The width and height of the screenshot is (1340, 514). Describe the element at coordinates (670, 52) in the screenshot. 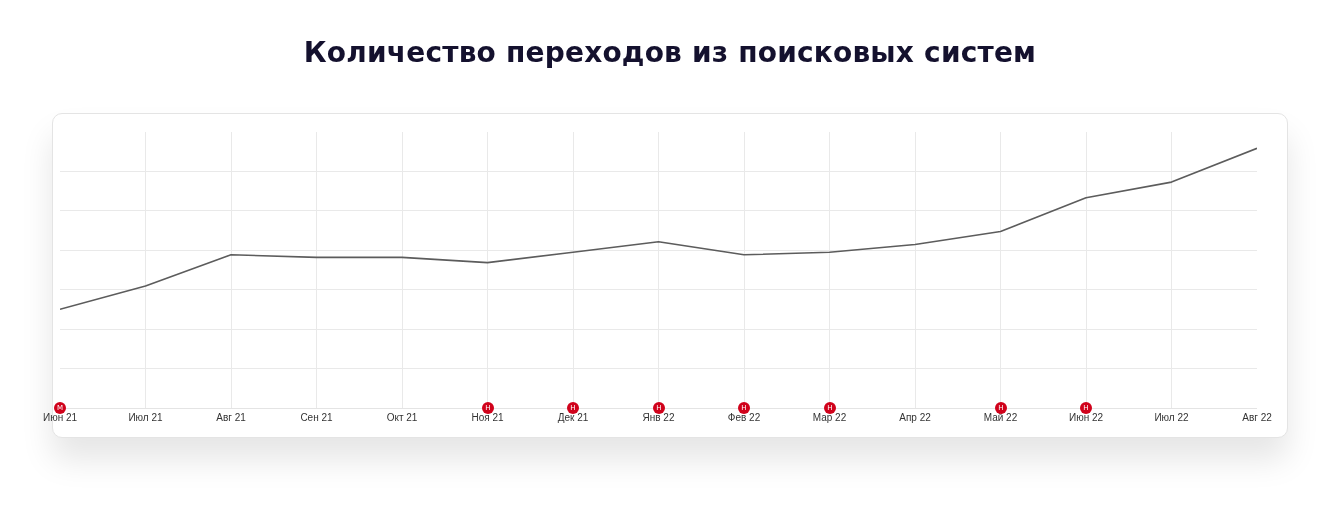

I see `chart-title: Количество переходов из поисковых систем` at that location.